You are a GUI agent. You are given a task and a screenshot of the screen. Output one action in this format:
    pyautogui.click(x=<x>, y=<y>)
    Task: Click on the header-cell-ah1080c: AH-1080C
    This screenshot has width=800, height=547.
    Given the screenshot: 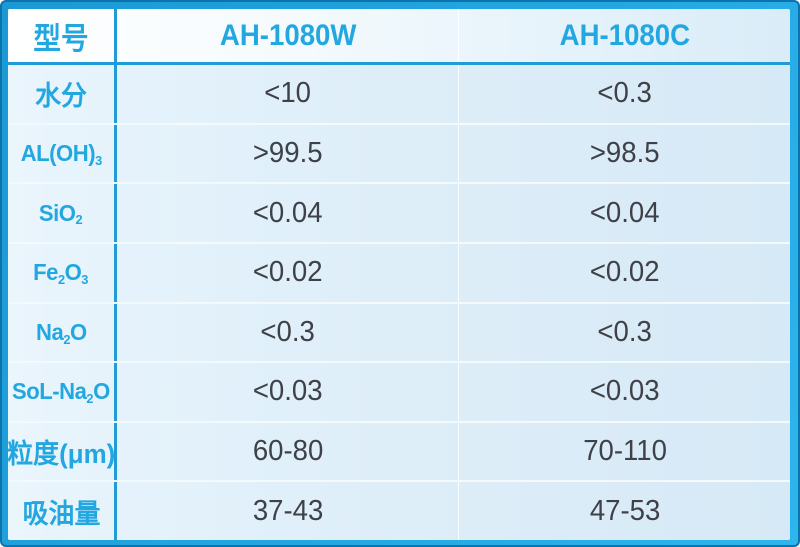 What is the action you would take?
    pyautogui.click(x=624, y=35)
    